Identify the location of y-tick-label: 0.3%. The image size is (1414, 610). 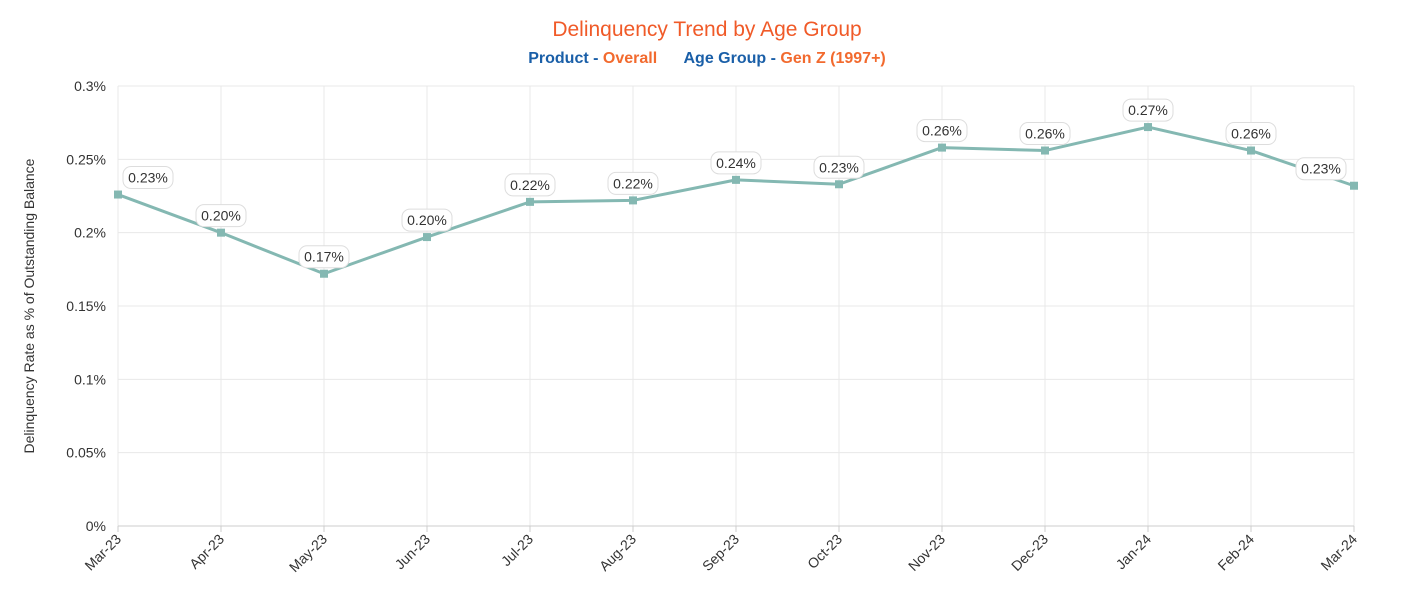
(90, 86).